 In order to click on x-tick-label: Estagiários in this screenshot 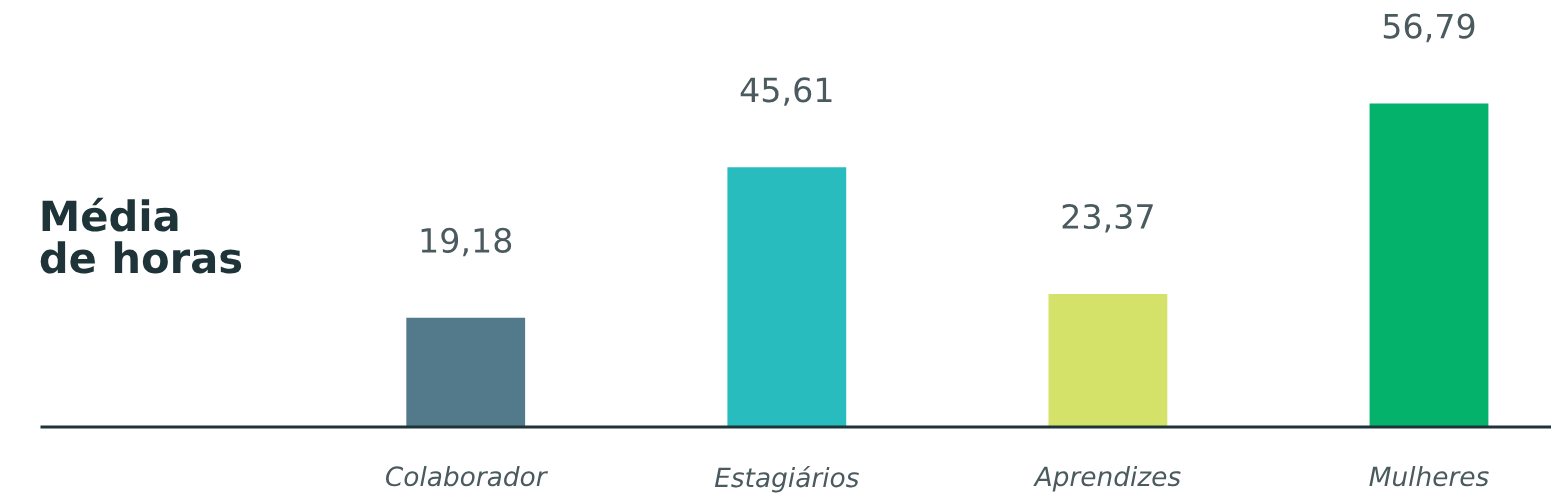, I will do `click(786, 479)`.